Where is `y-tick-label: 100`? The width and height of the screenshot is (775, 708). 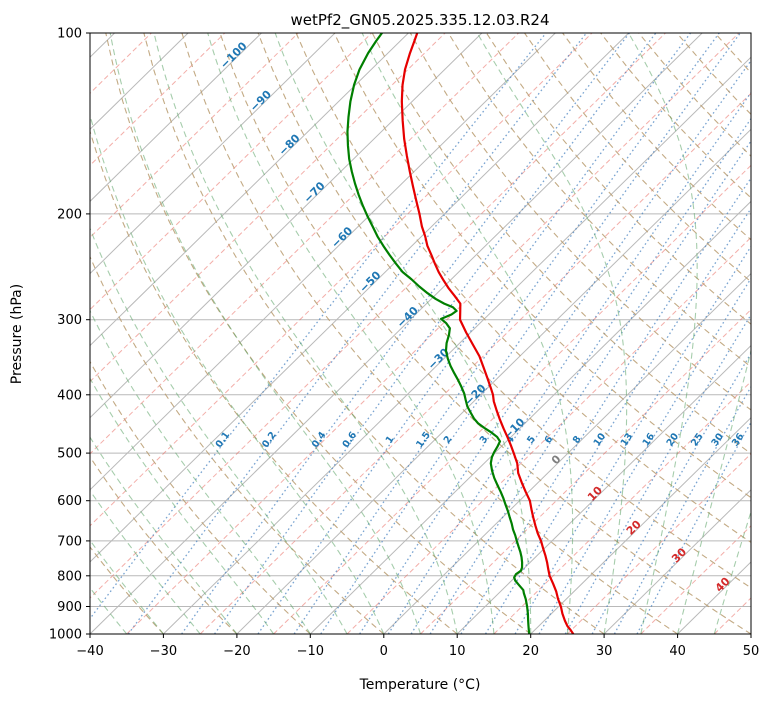 y-tick-label: 100 is located at coordinates (69, 34).